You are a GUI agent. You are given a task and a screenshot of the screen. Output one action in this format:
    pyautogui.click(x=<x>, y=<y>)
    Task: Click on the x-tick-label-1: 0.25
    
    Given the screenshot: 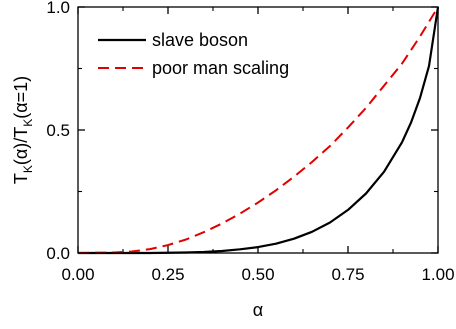 What is the action you would take?
    pyautogui.click(x=167, y=274)
    